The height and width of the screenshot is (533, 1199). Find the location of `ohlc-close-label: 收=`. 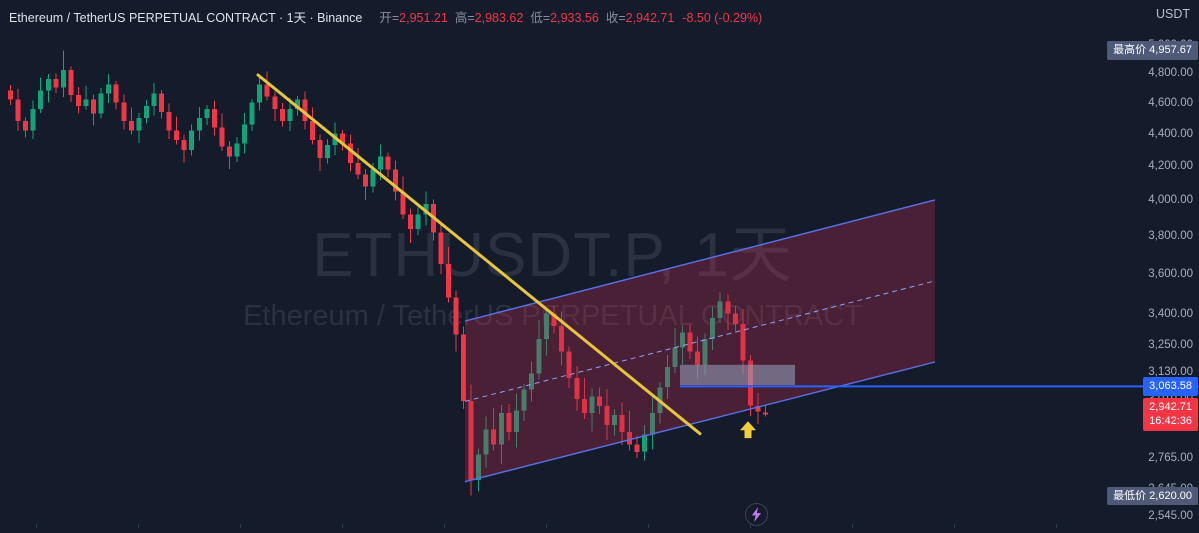

ohlc-close-label: 收= is located at coordinates (615, 18).